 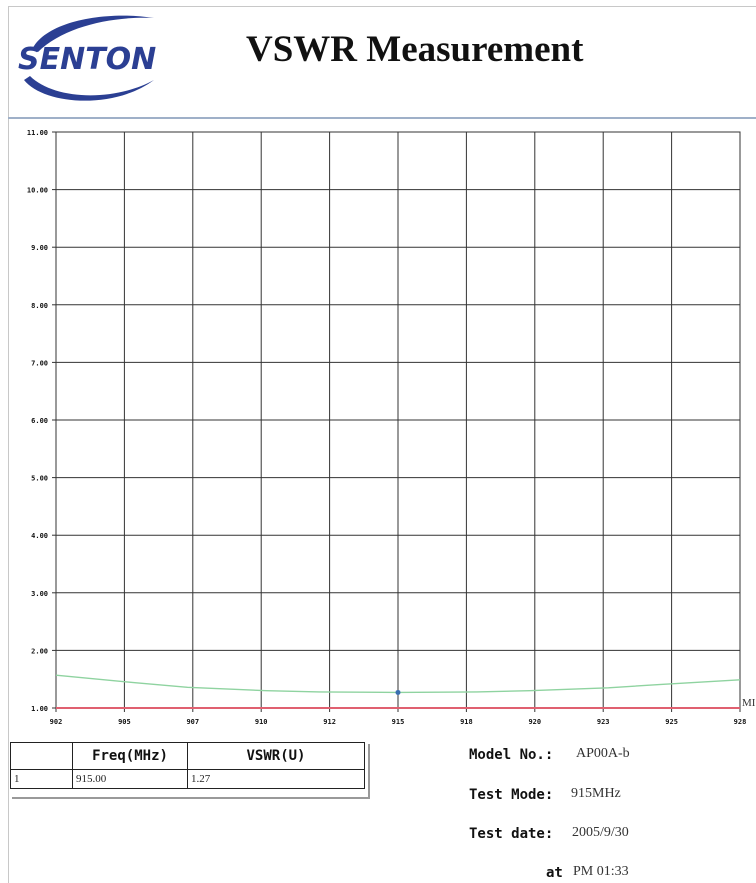 I want to click on y-tick-label: 10.00, so click(x=37, y=191).